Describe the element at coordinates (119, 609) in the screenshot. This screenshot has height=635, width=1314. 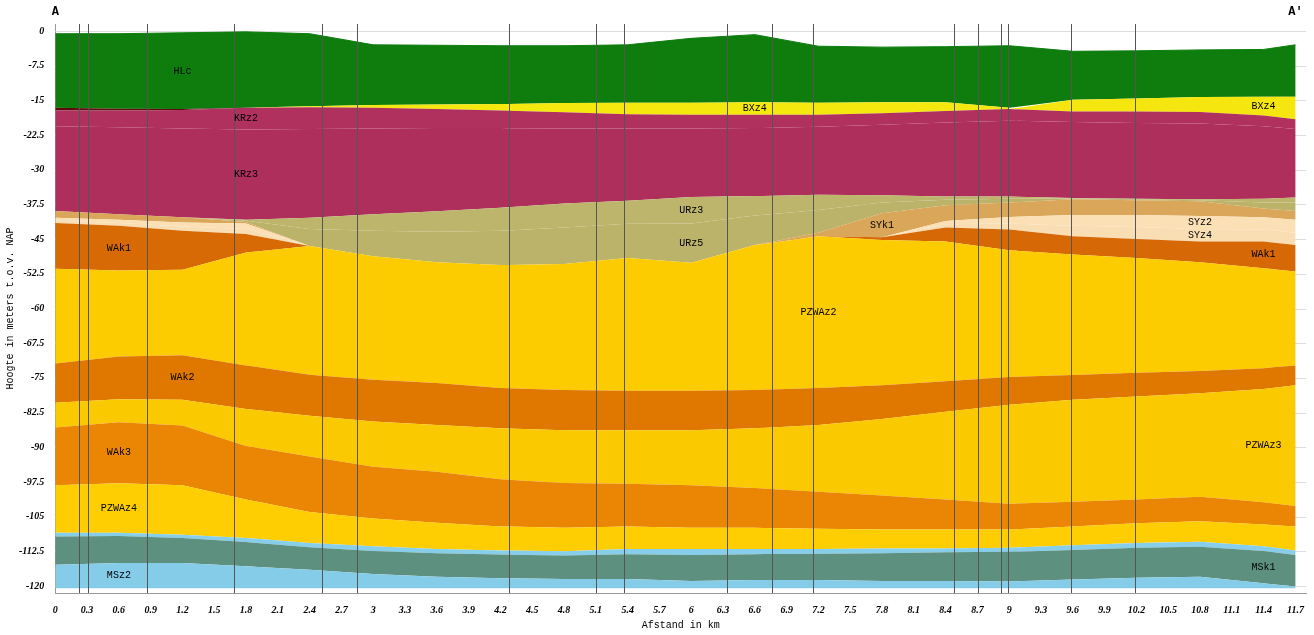
I see `x-tick-label: 0.6` at that location.